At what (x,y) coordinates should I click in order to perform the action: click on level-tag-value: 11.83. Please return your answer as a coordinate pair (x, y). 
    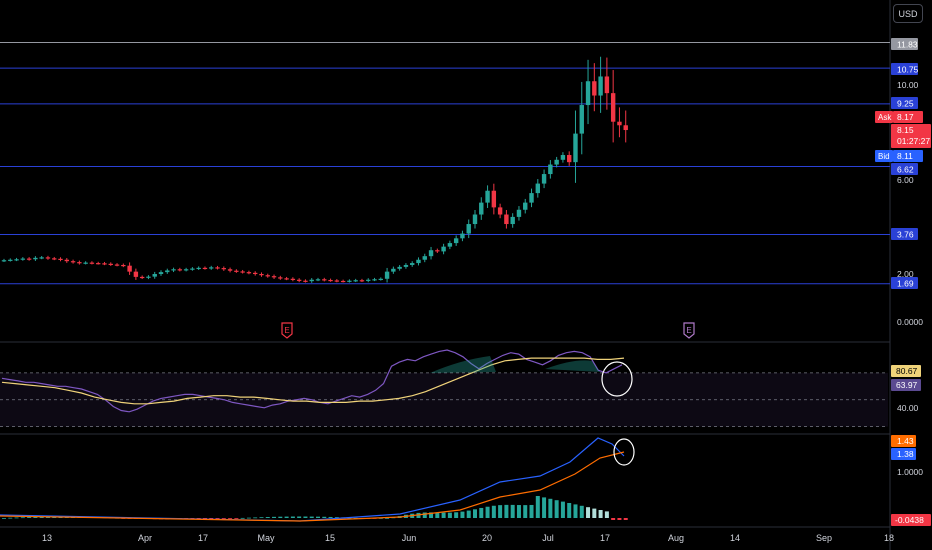
    Looking at the image, I should click on (907, 45).